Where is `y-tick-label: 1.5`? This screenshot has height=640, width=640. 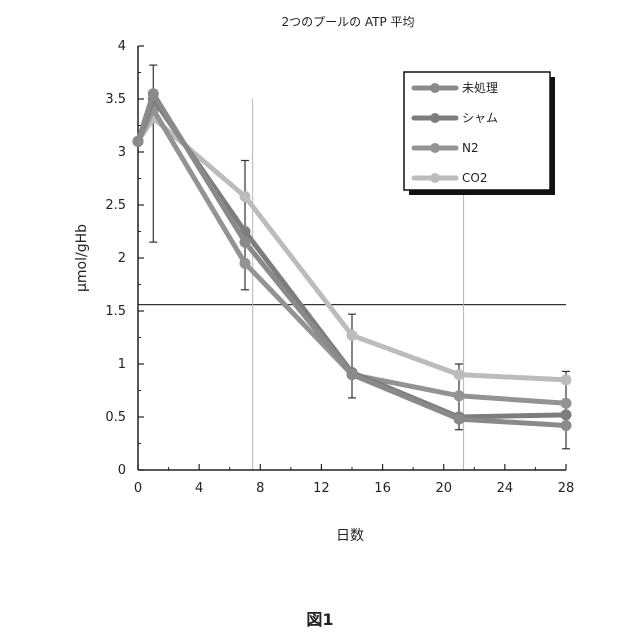
y-tick-label: 1.5 is located at coordinates (115, 311).